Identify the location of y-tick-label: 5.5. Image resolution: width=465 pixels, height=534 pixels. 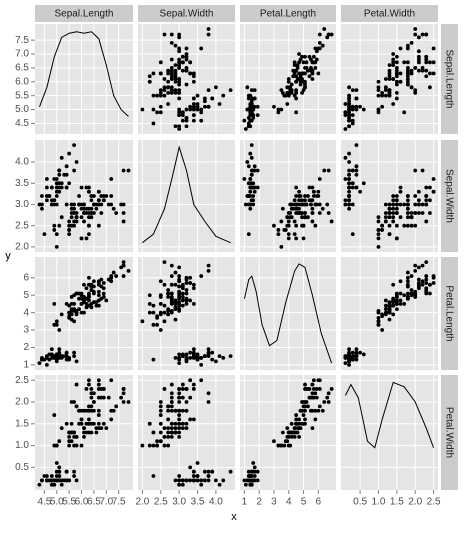
(22, 95).